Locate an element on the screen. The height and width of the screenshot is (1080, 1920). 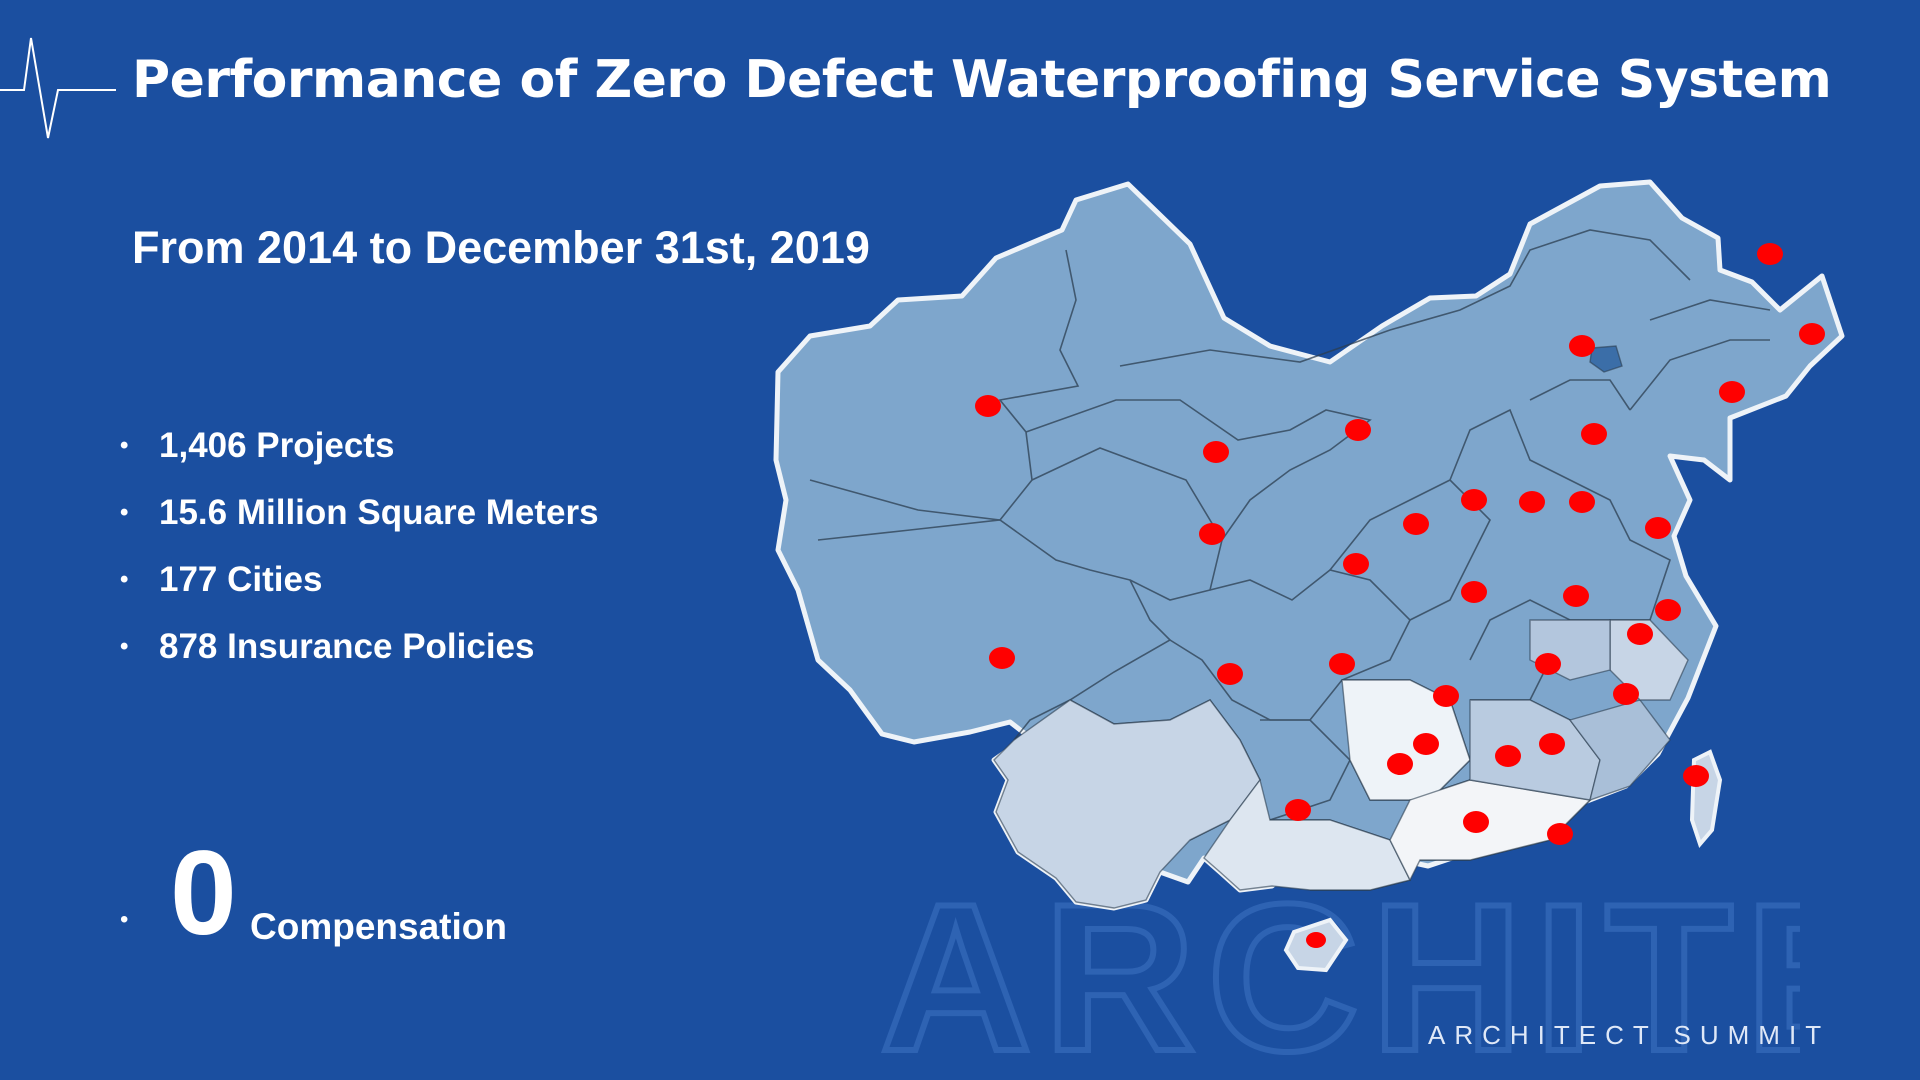
beijing is located at coordinates (1606, 359).